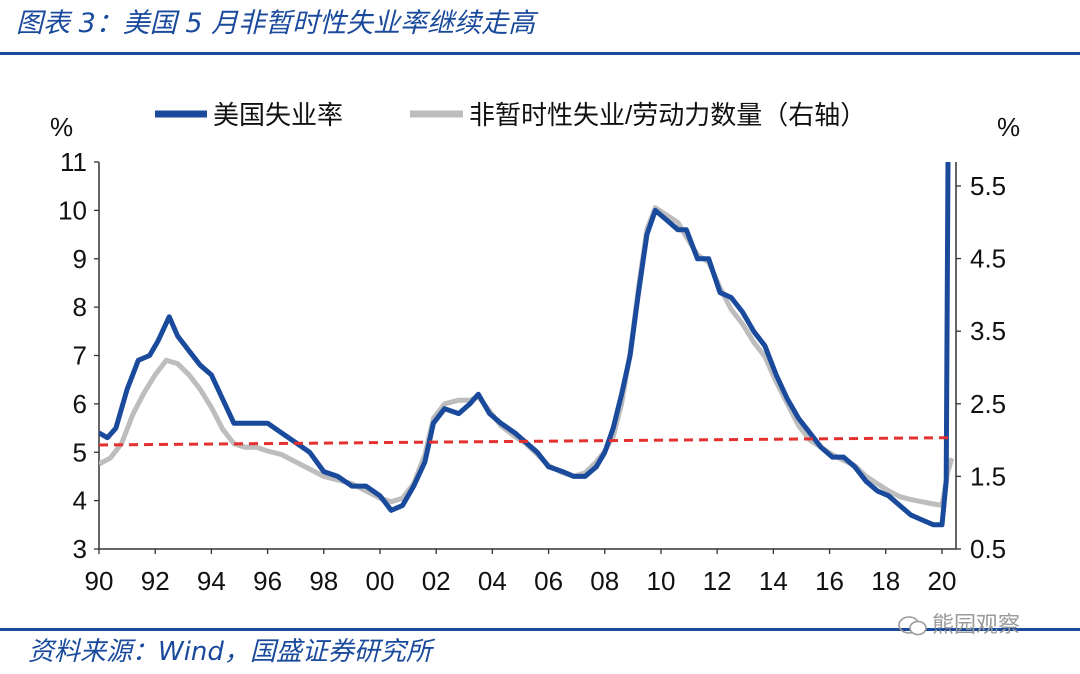 The height and width of the screenshot is (674, 1080). What do you see at coordinates (981, 367) in the screenshot?
I see `right-axis-ticks: 0.5 1.5 2.5 3.5 4.5 5.5` at bounding box center [981, 367].